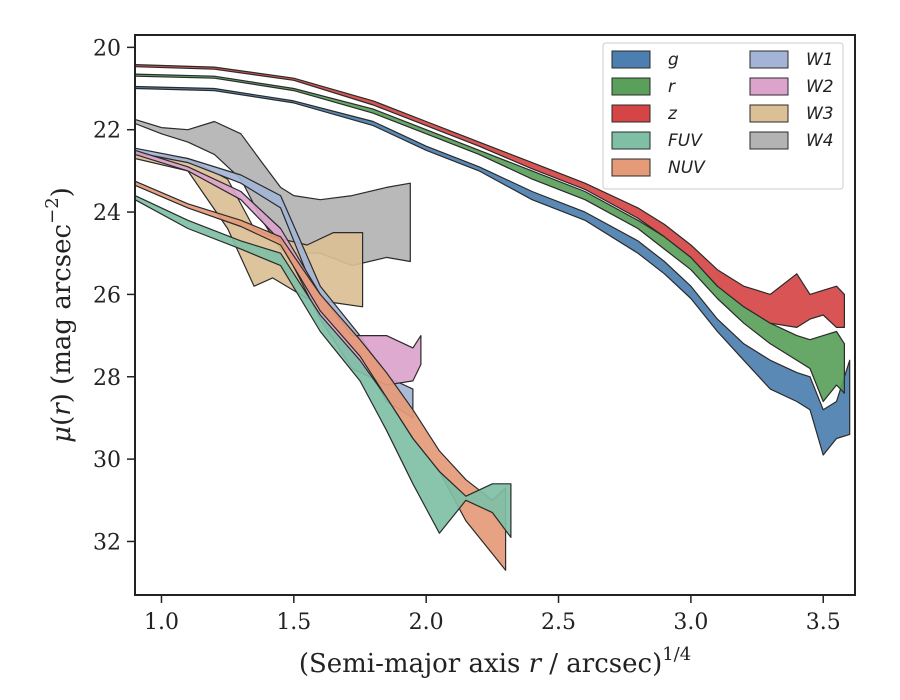 Image resolution: width=900 pixels, height=700 pixels. I want to click on y-axis-title: μ(r) (mag arcsec−2), so click(59, 315).